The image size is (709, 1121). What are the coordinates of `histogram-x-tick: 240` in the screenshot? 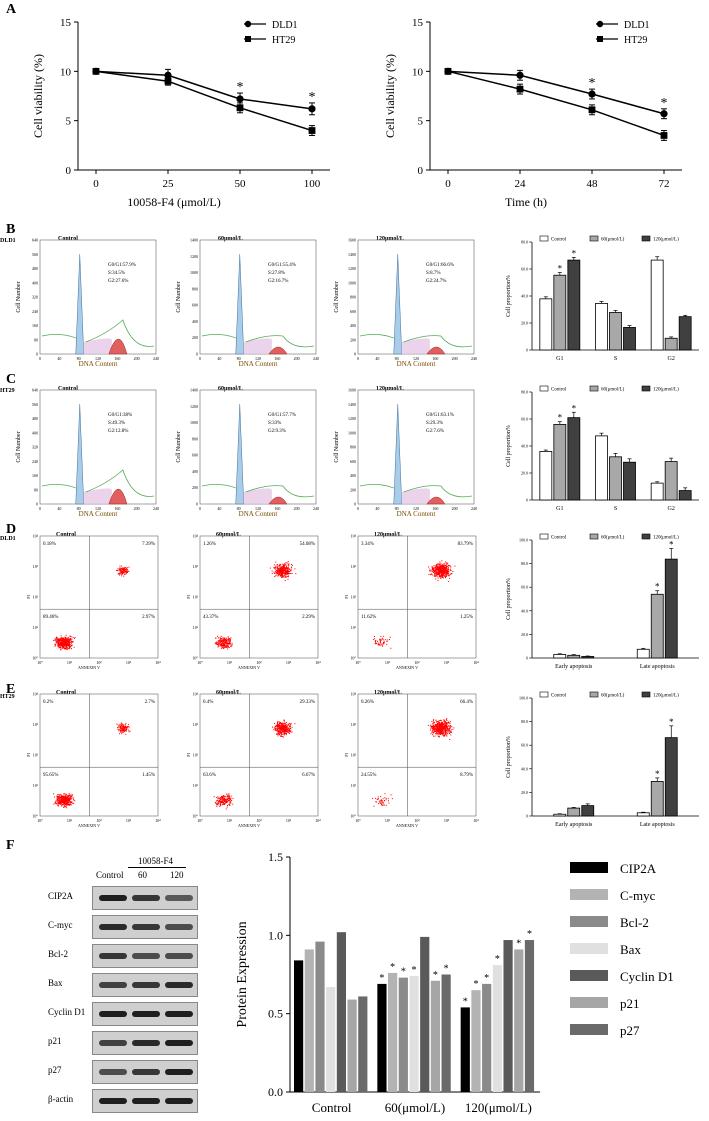 It's located at (474, 358).